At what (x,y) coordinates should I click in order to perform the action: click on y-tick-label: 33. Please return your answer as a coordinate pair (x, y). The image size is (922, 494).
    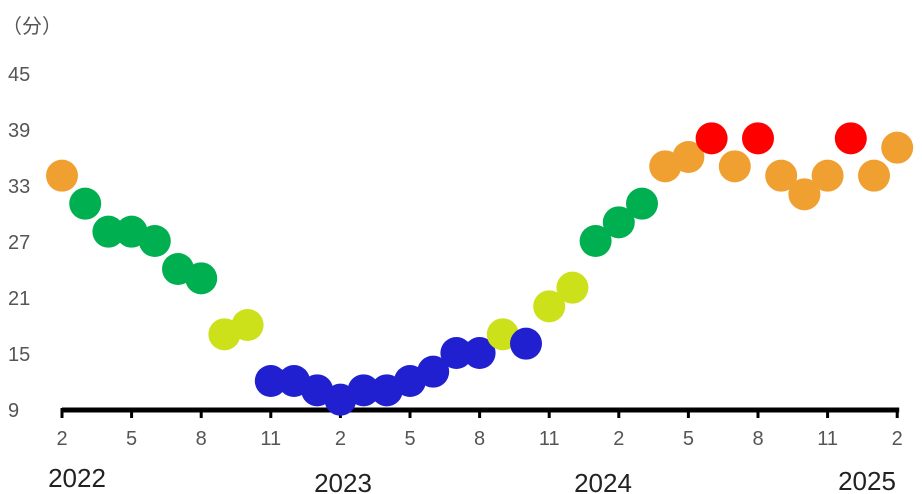
    Looking at the image, I should click on (19, 187).